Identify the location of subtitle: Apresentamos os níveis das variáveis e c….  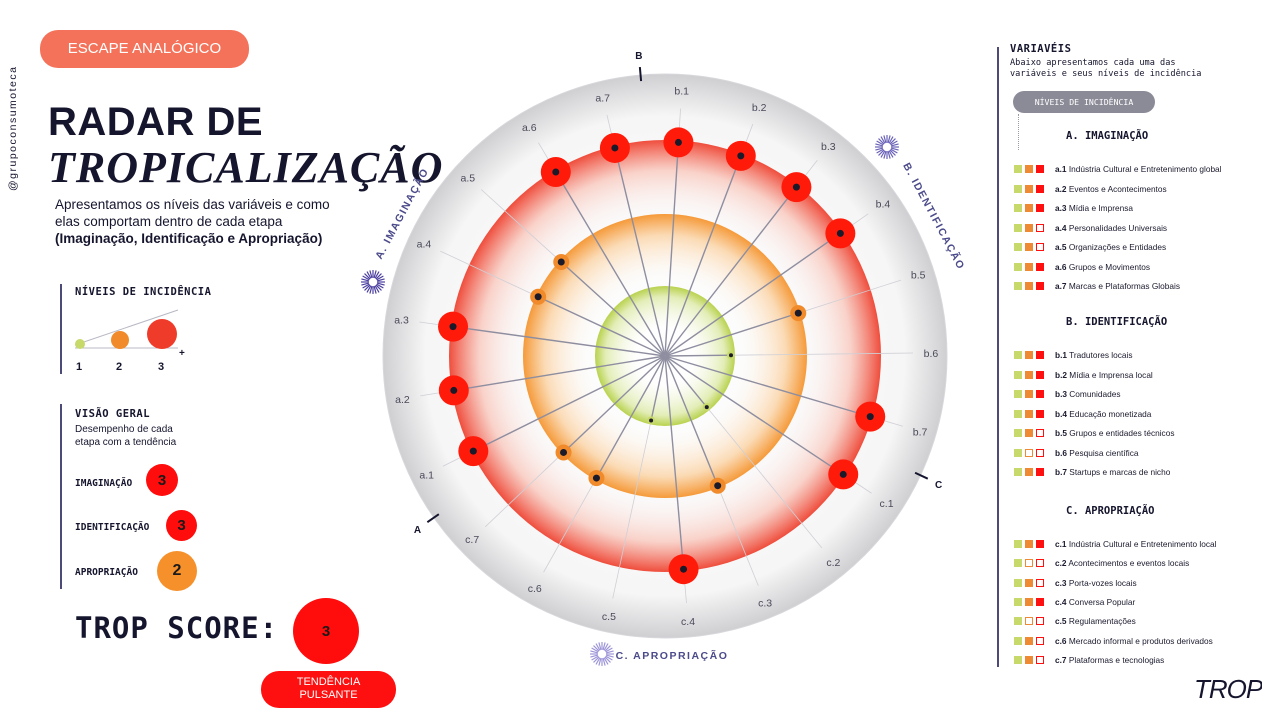
(215, 221).